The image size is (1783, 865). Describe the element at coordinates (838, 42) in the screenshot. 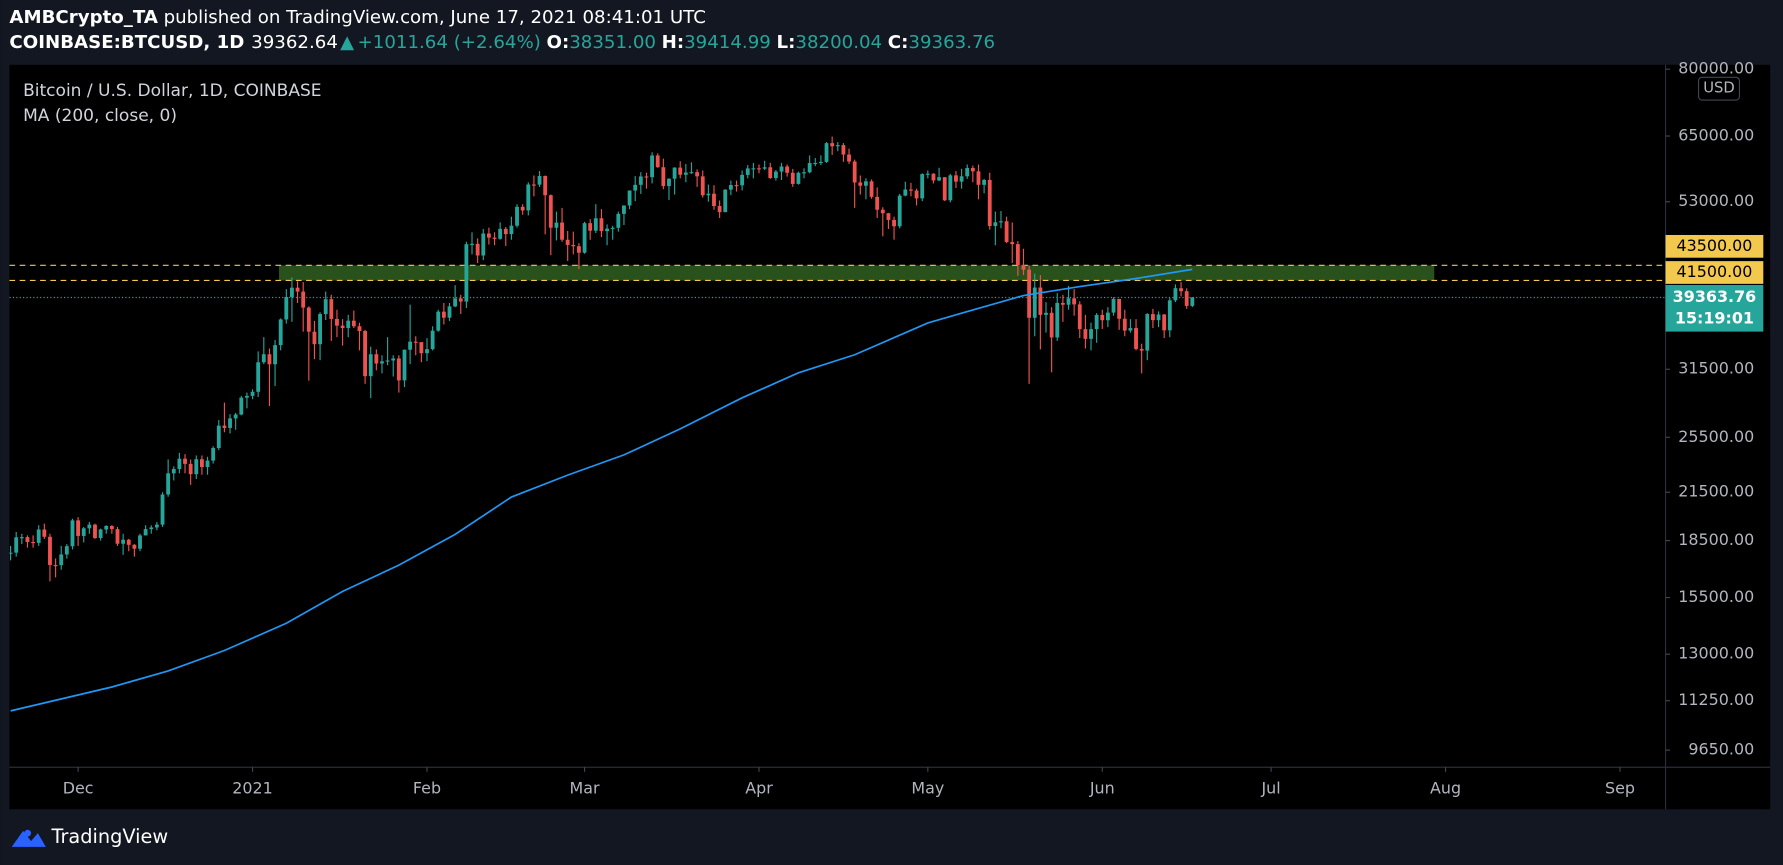

I see `ohlc-value: 38200.04` at that location.